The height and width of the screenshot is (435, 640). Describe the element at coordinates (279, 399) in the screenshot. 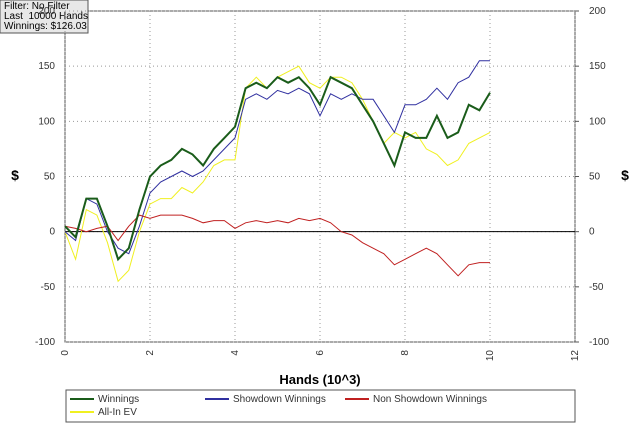

I see `legend-label: Showdown Winnings` at that location.